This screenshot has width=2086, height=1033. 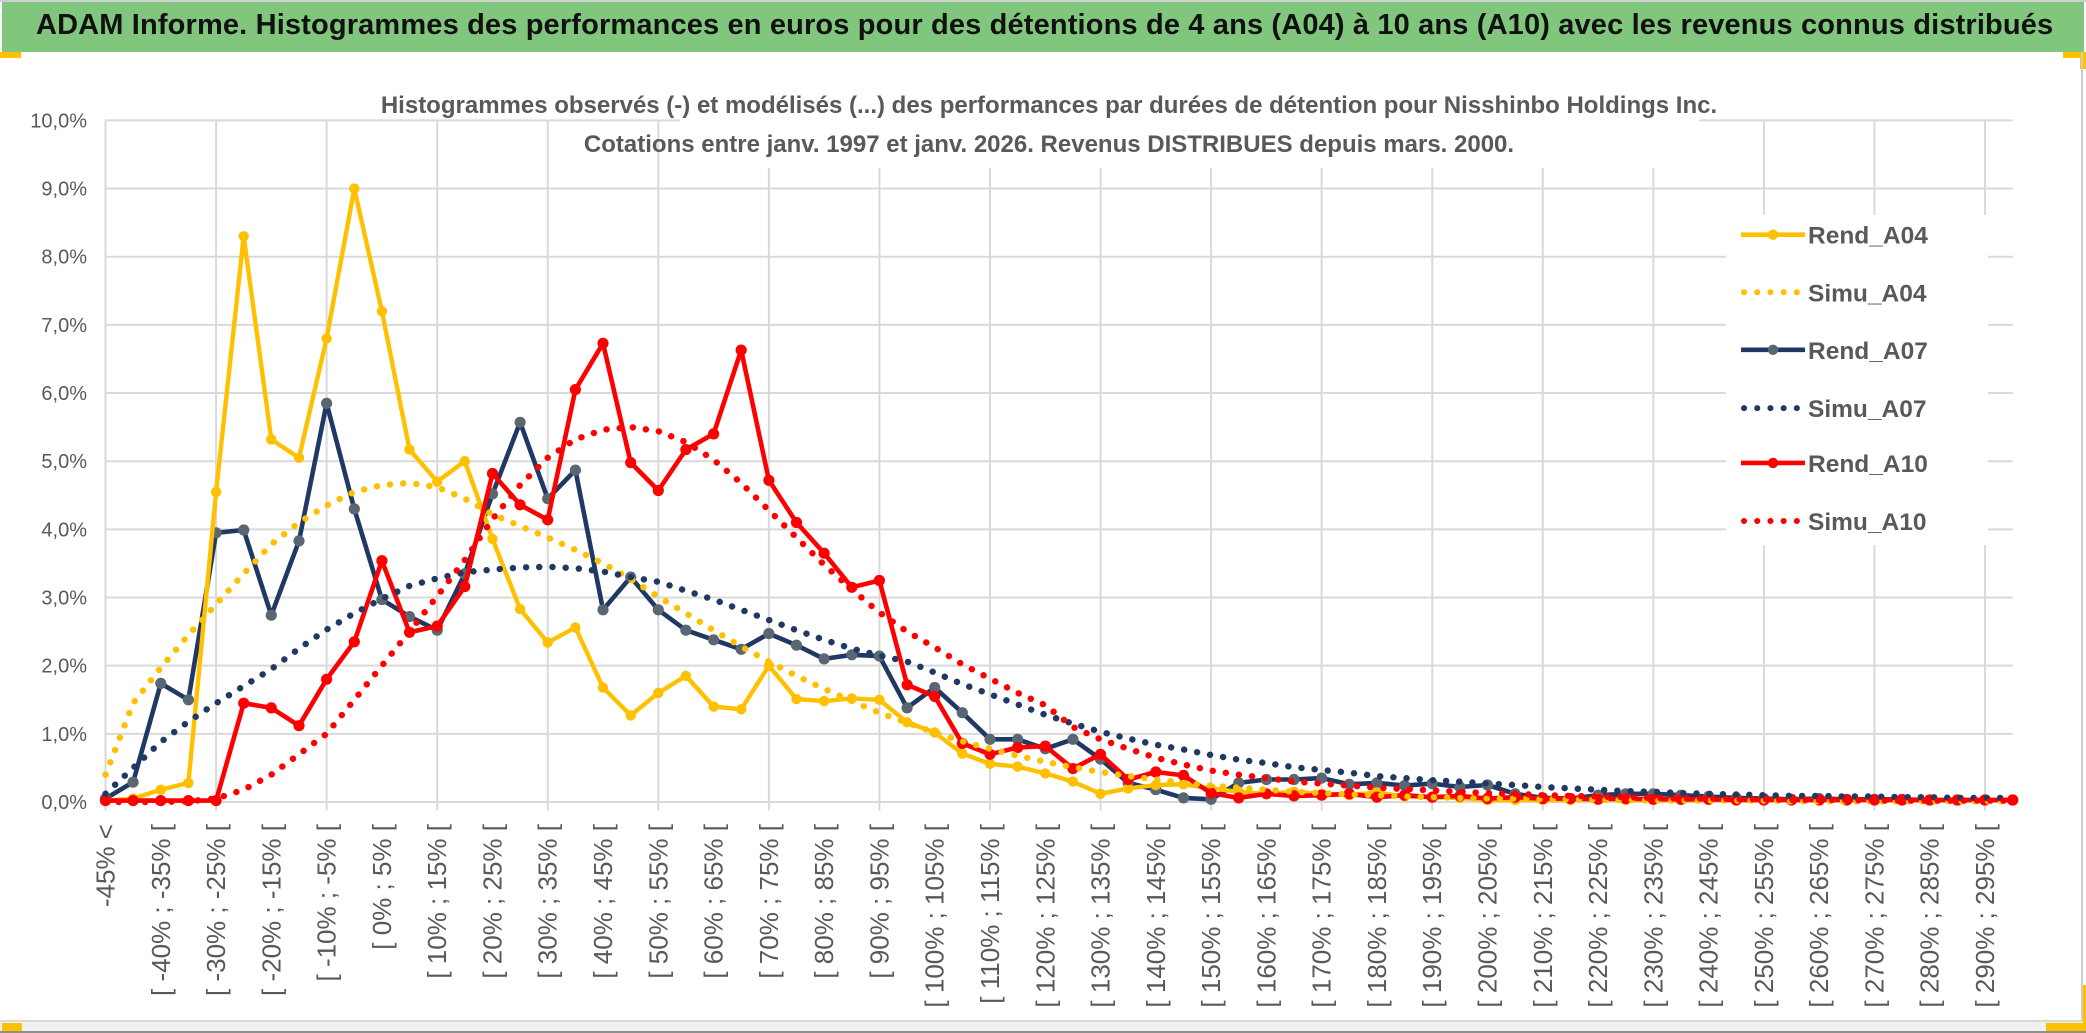 What do you see at coordinates (64, 462) in the screenshot?
I see `svg-text: 5,0%` at bounding box center [64, 462].